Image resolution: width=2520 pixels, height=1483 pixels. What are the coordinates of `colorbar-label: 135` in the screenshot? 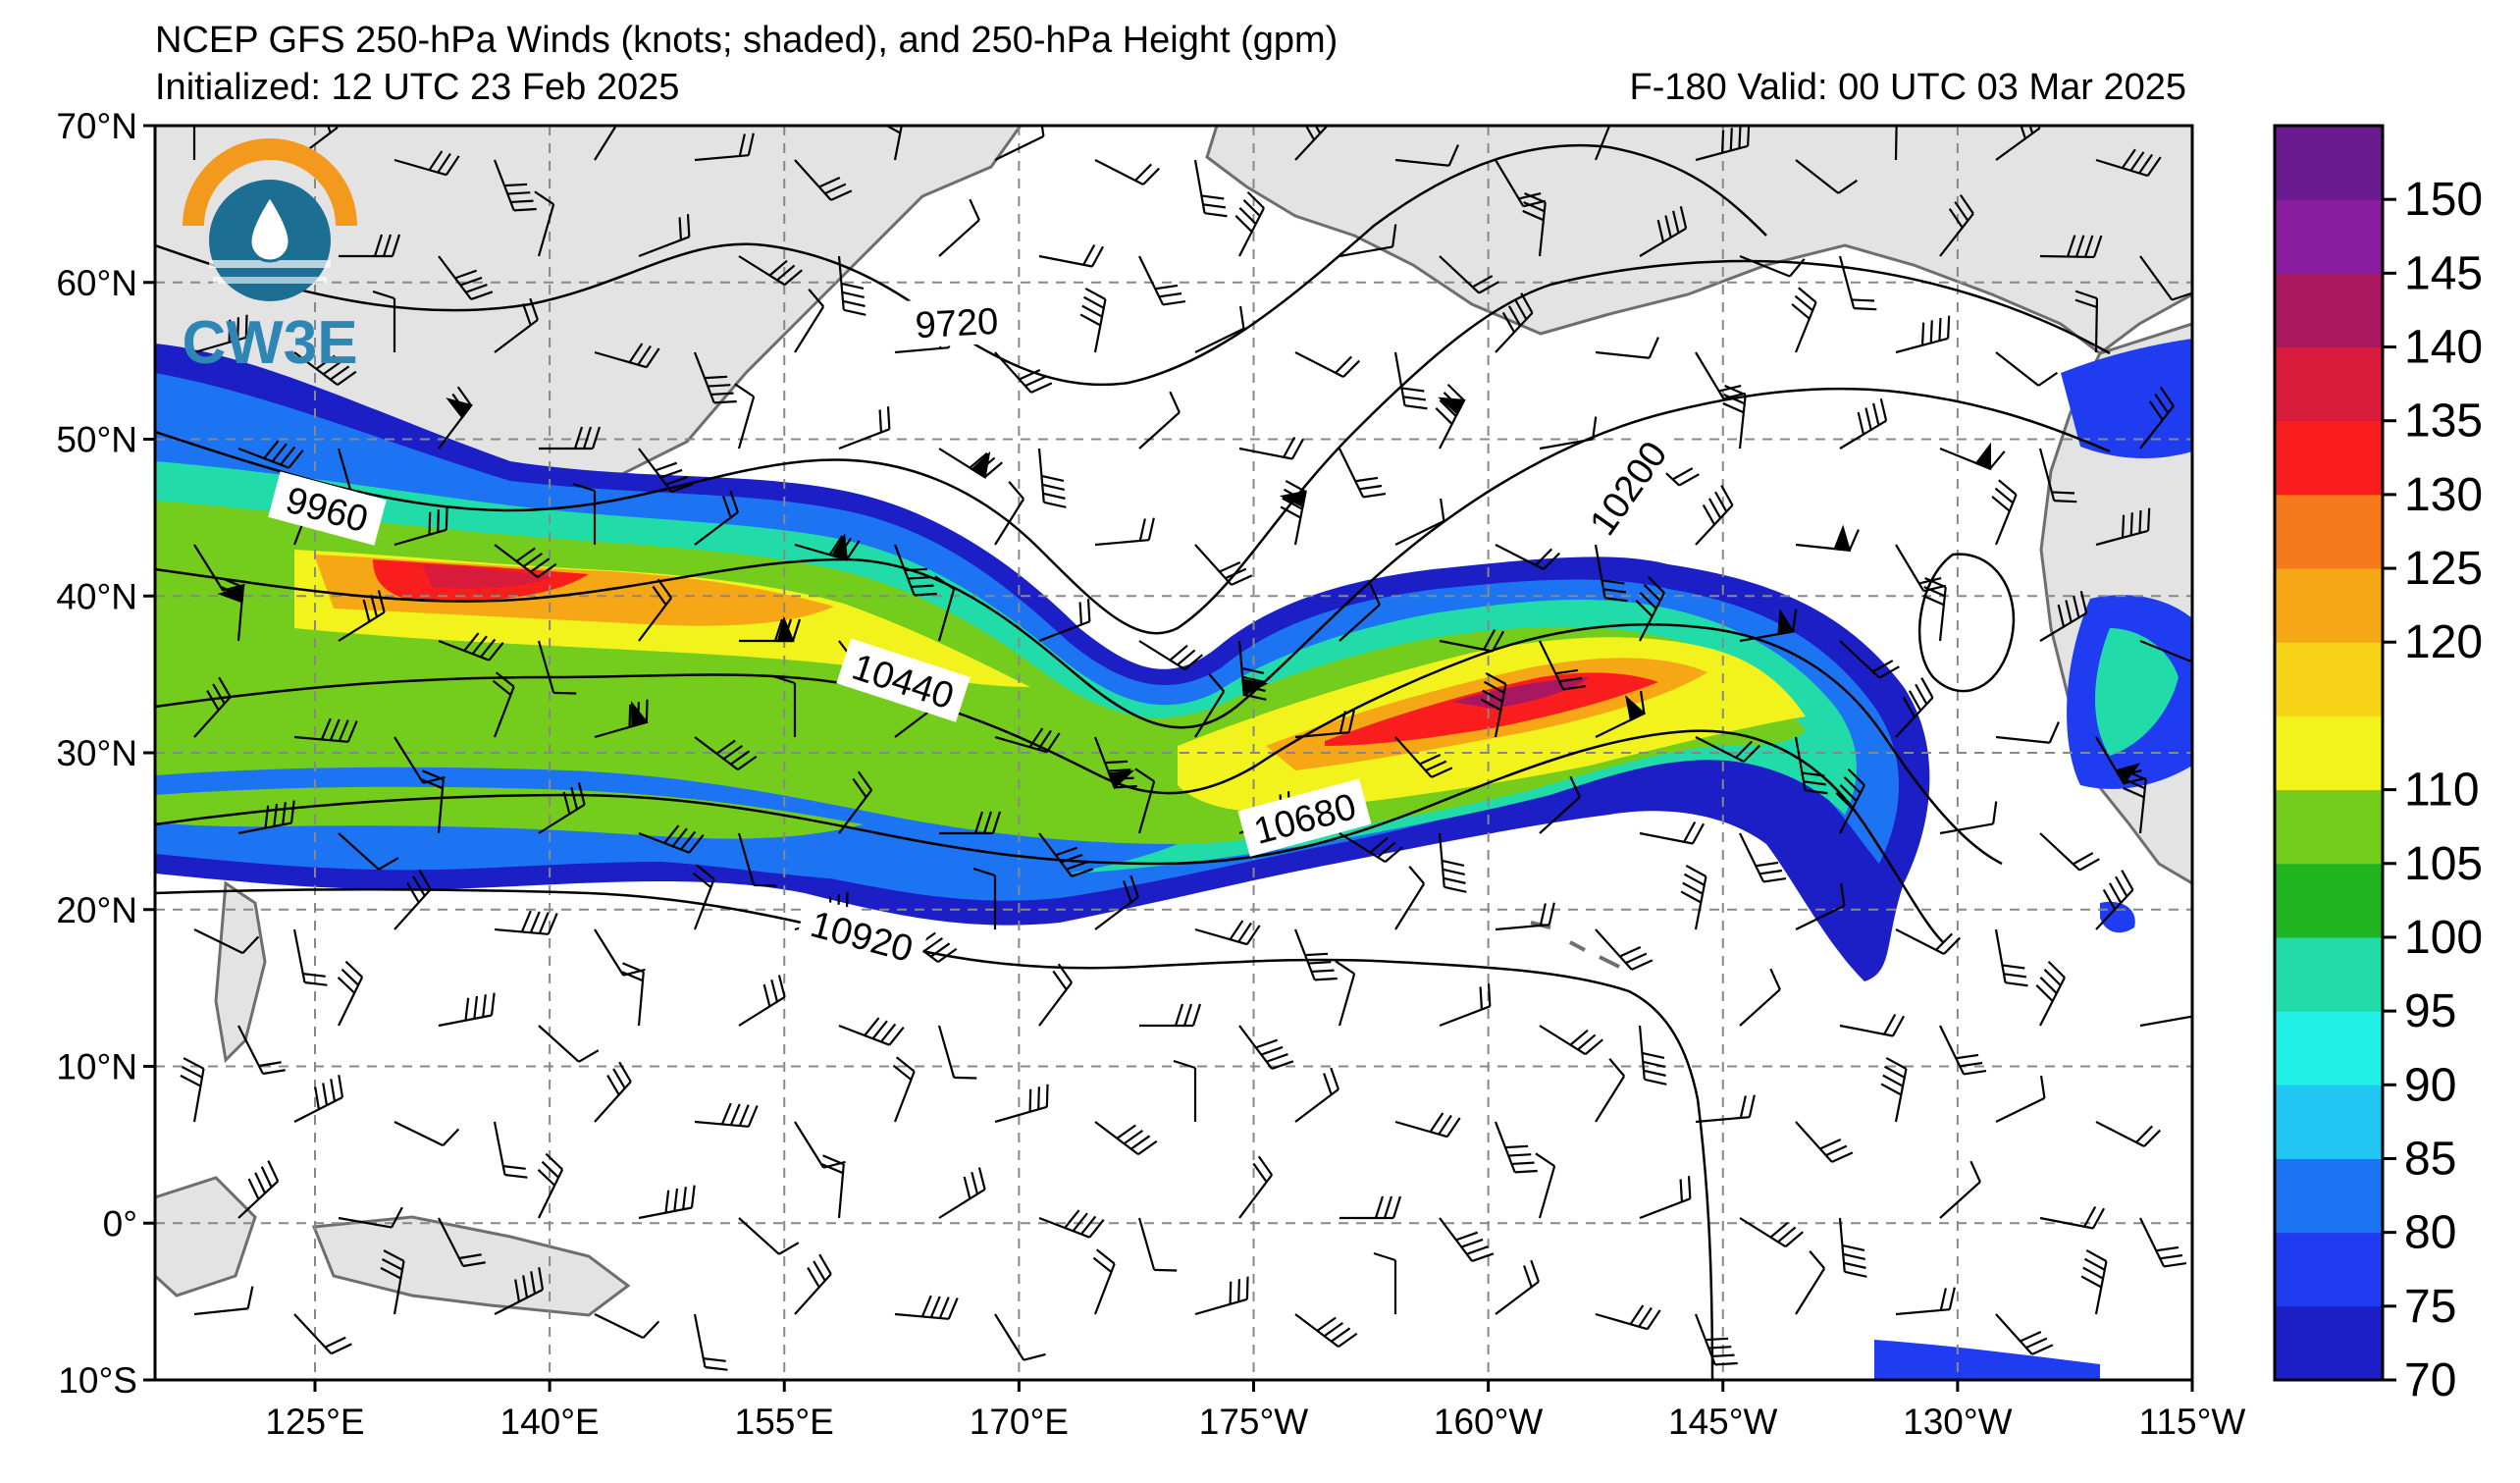 It's located at (2443, 422).